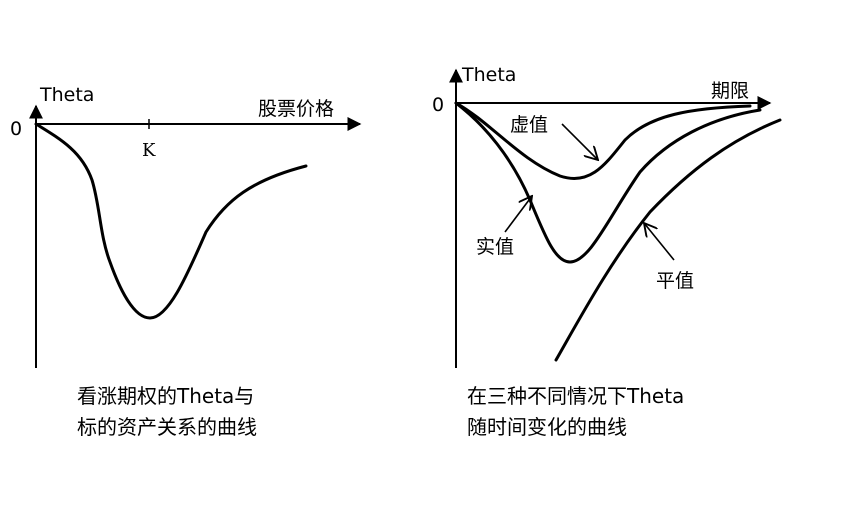 This screenshot has width=861, height=506. What do you see at coordinates (438, 105) in the screenshot?
I see `right-origin-label: 0` at bounding box center [438, 105].